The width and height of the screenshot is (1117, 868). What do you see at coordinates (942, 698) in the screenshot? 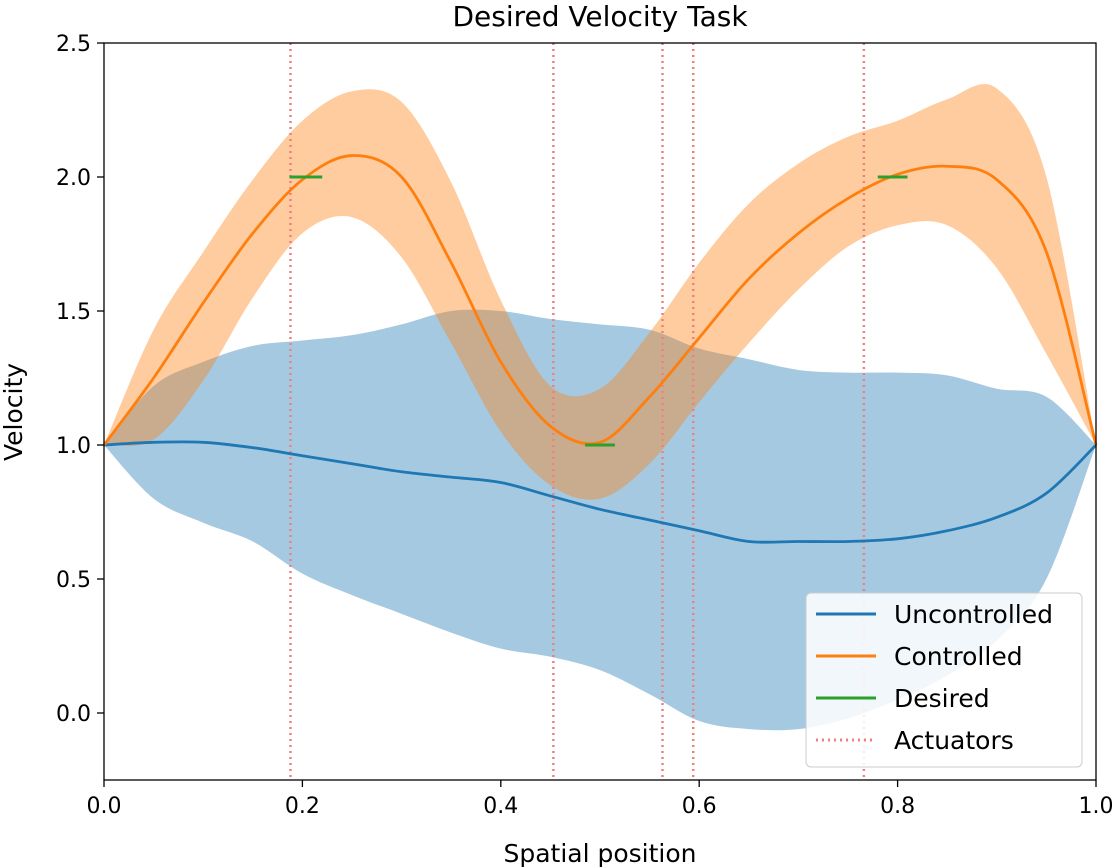
I see `legend-label-desired: Desired` at bounding box center [942, 698].